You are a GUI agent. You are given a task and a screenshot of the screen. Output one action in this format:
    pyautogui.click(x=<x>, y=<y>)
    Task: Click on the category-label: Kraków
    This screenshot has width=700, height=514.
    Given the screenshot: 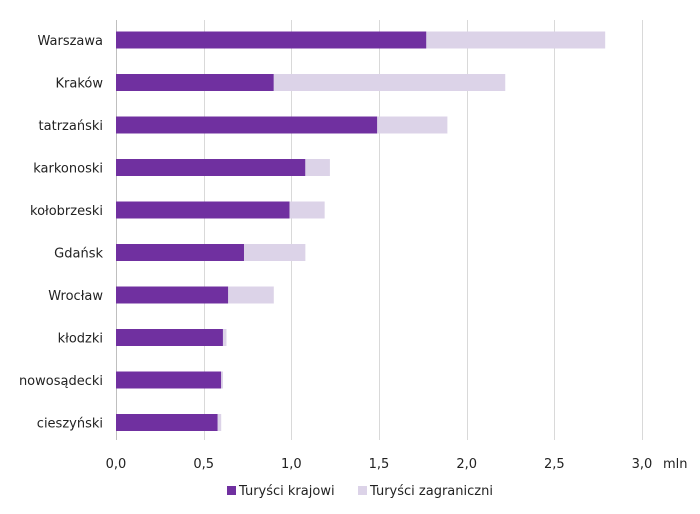 What is the action you would take?
    pyautogui.click(x=80, y=84)
    